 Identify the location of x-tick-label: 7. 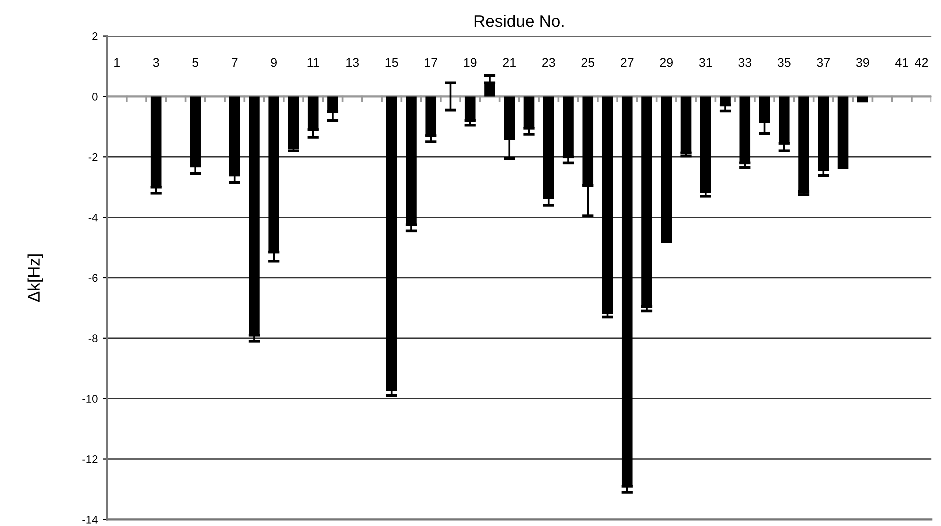
(235, 63).